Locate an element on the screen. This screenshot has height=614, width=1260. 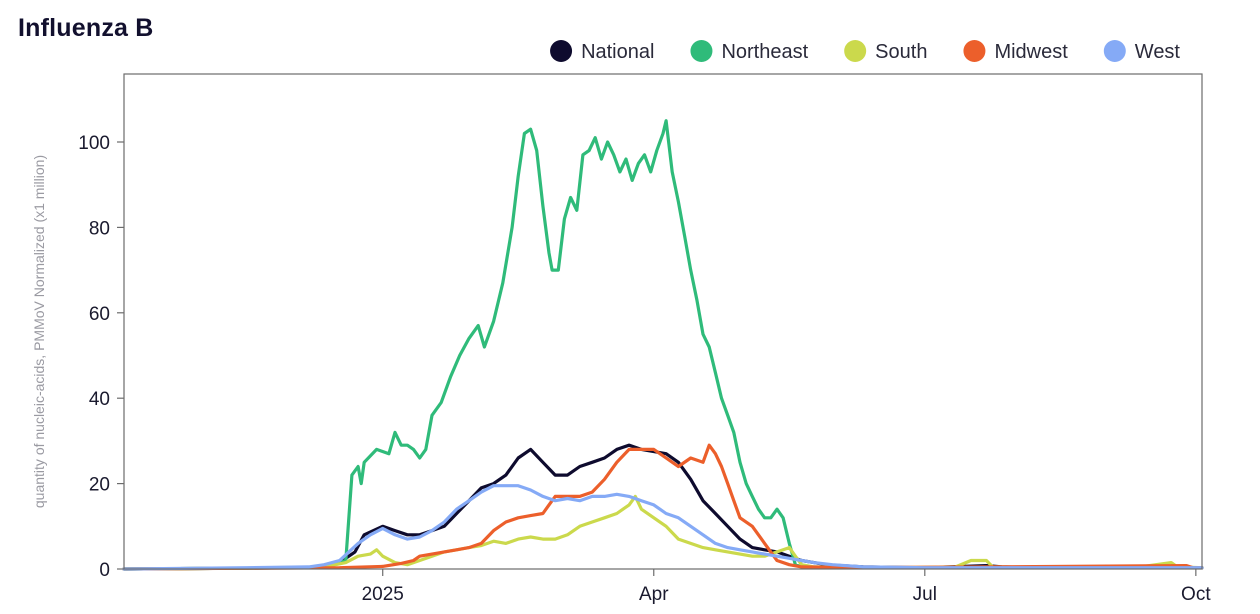
legend-label: Northeast is located at coordinates (764, 52).